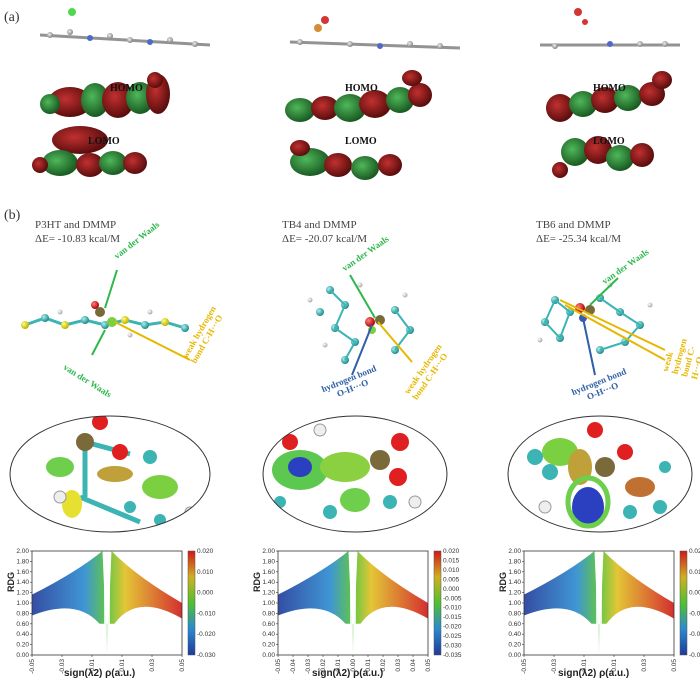 The height and width of the screenshot is (684, 700). I want to click on lomo-label-tb6: LOMO, so click(609, 141).